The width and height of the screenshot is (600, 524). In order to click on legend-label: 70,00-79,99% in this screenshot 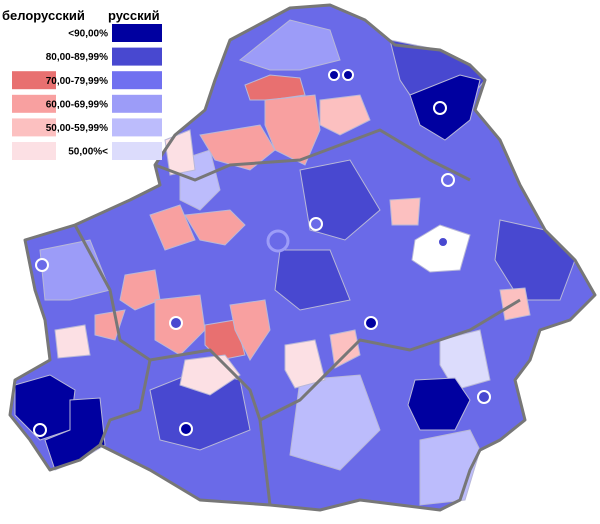, I will do `click(77, 81)`.